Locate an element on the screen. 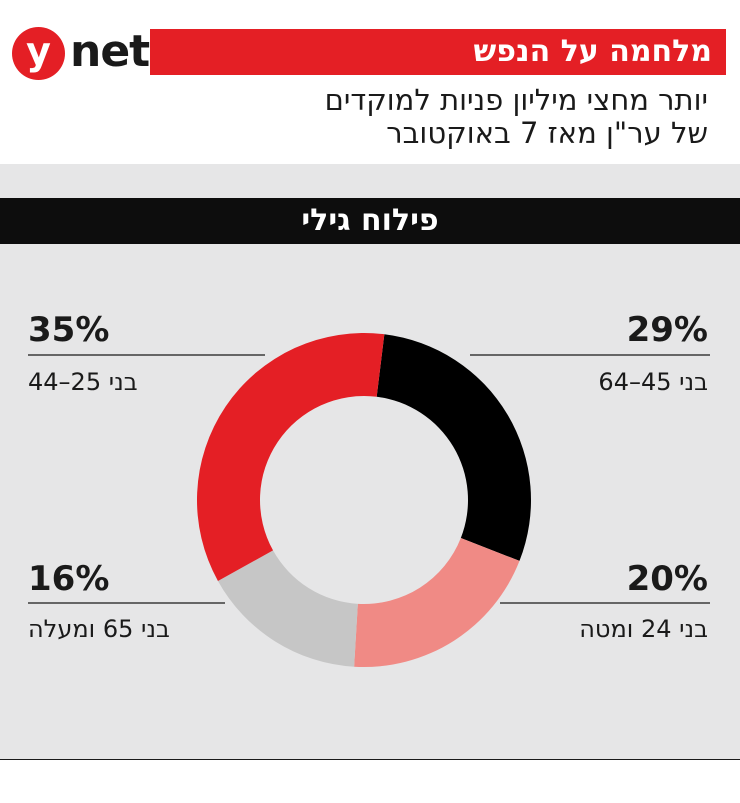  slice-category-label: בני 25–44 is located at coordinates (83, 382).